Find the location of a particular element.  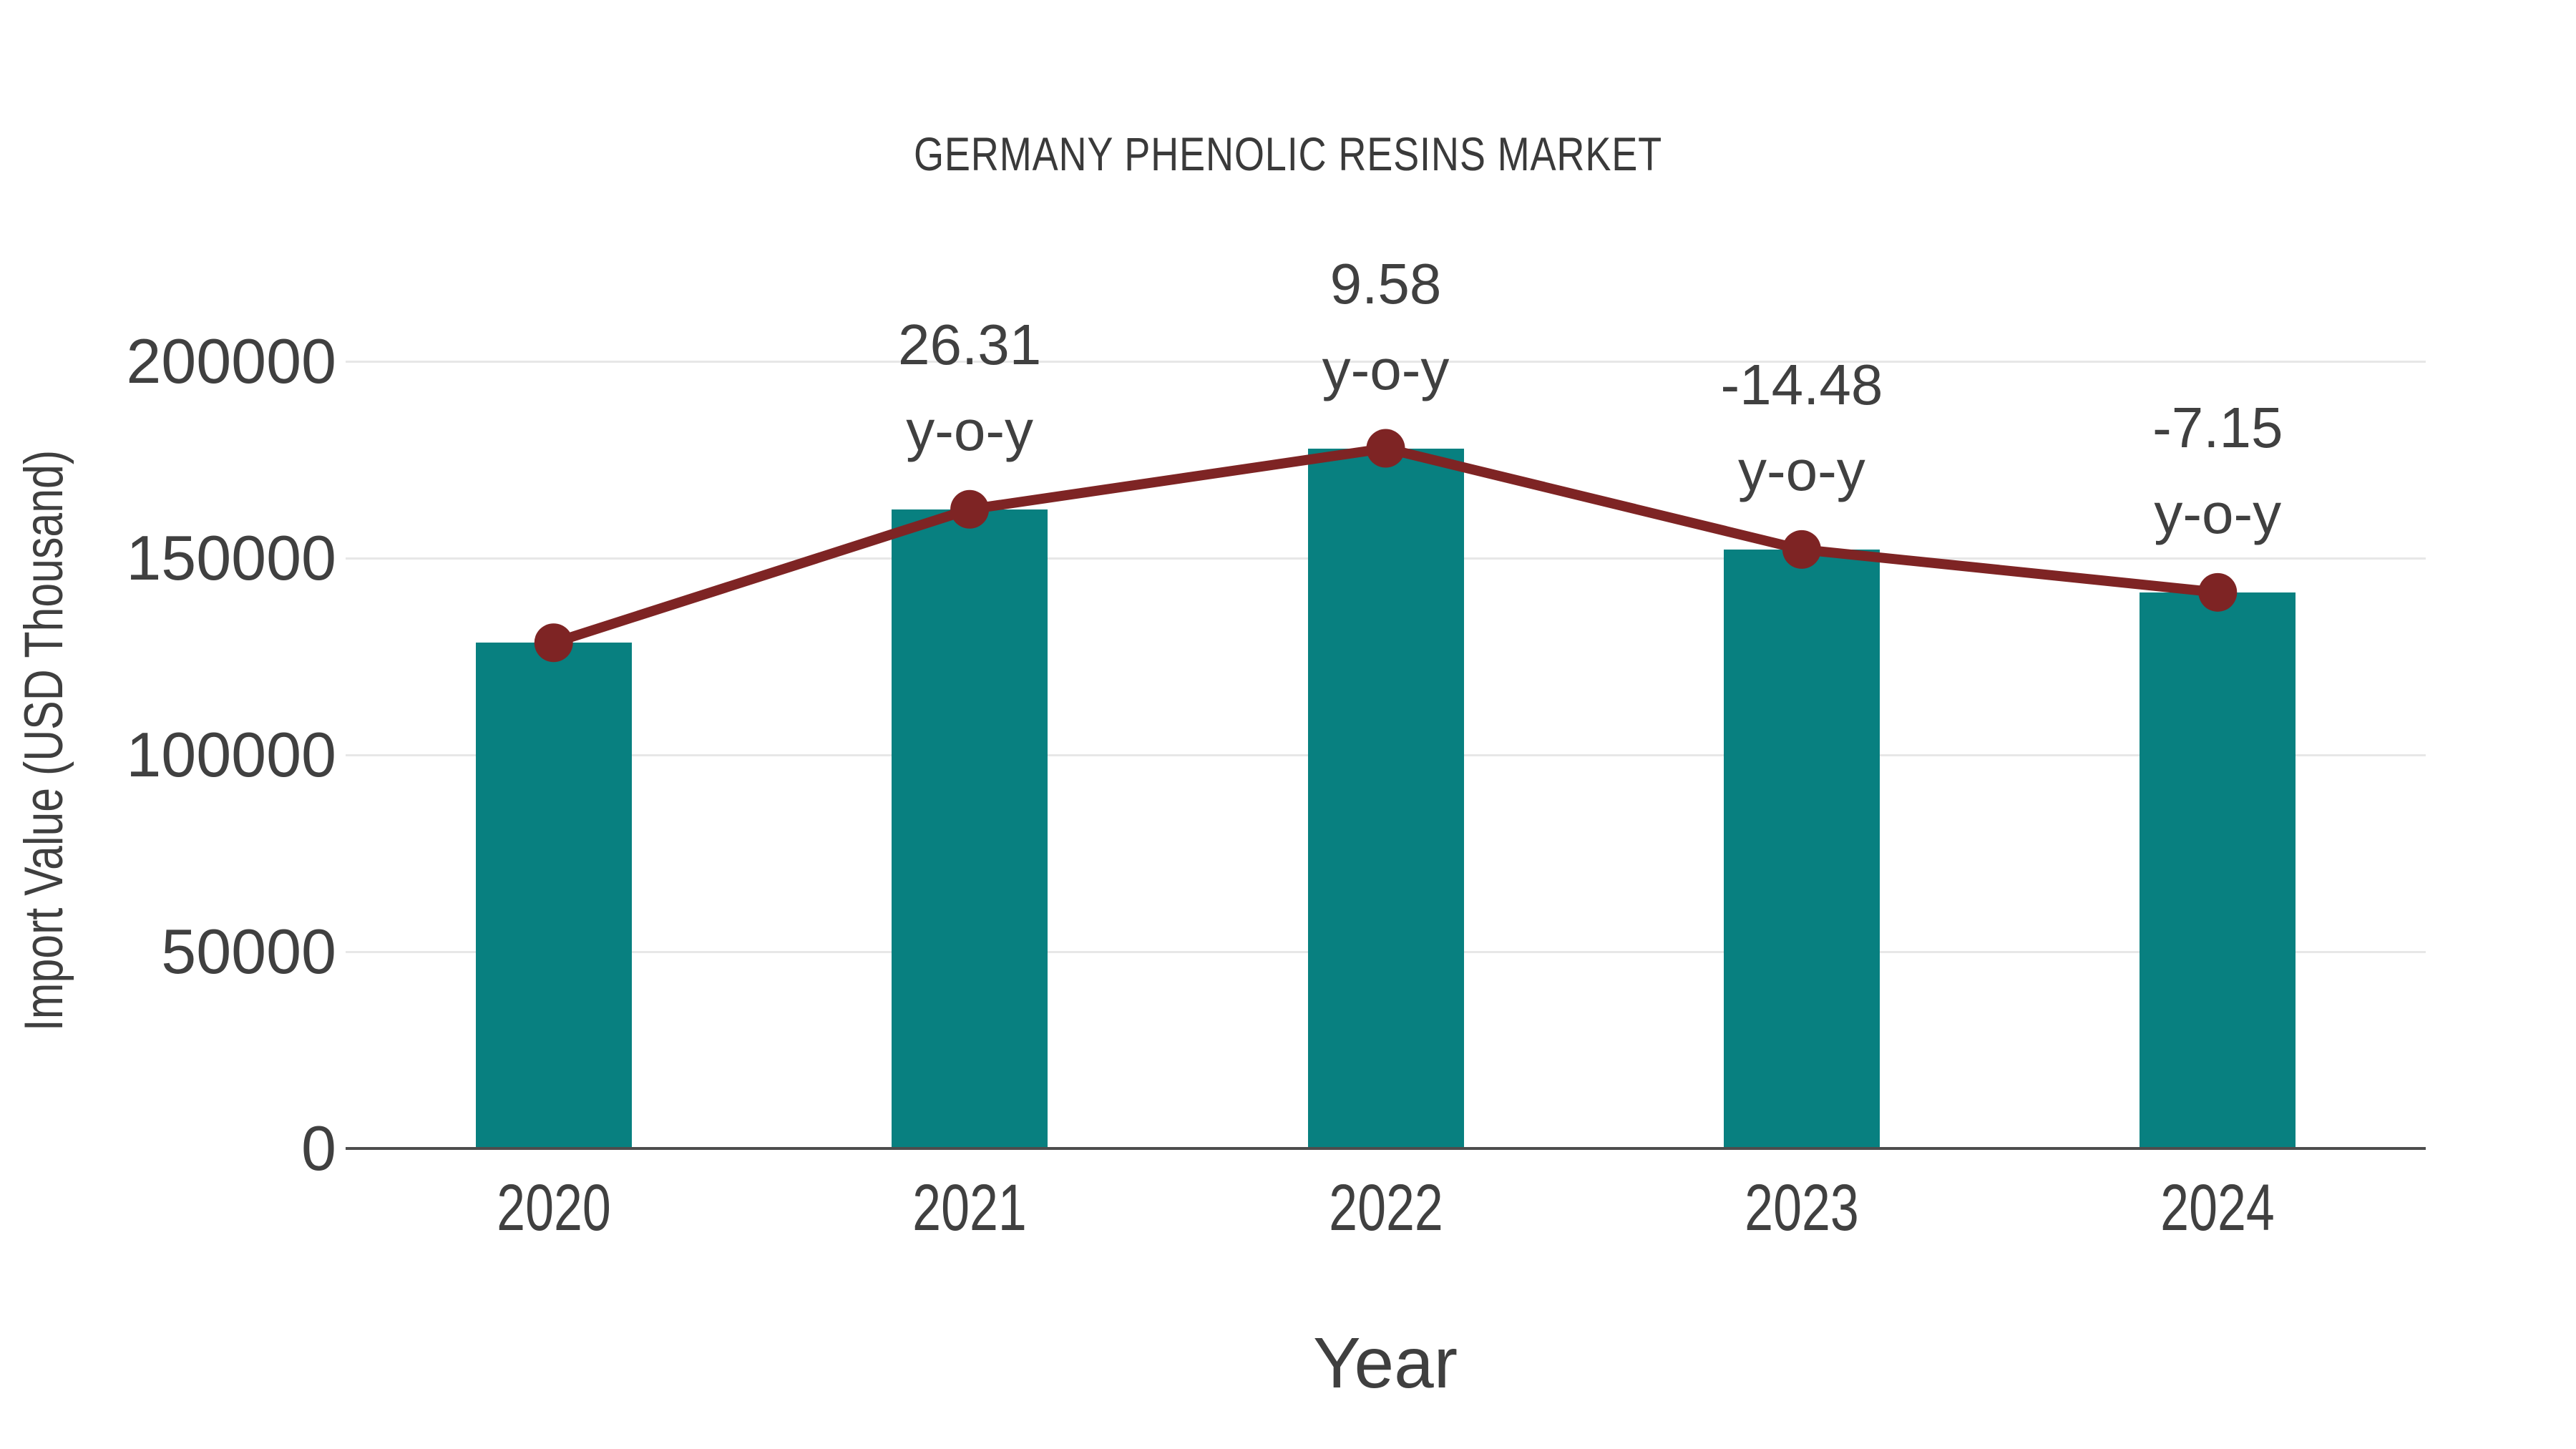

yoy-annotation-2024: -7.15 y-o-y is located at coordinates (2217, 471).